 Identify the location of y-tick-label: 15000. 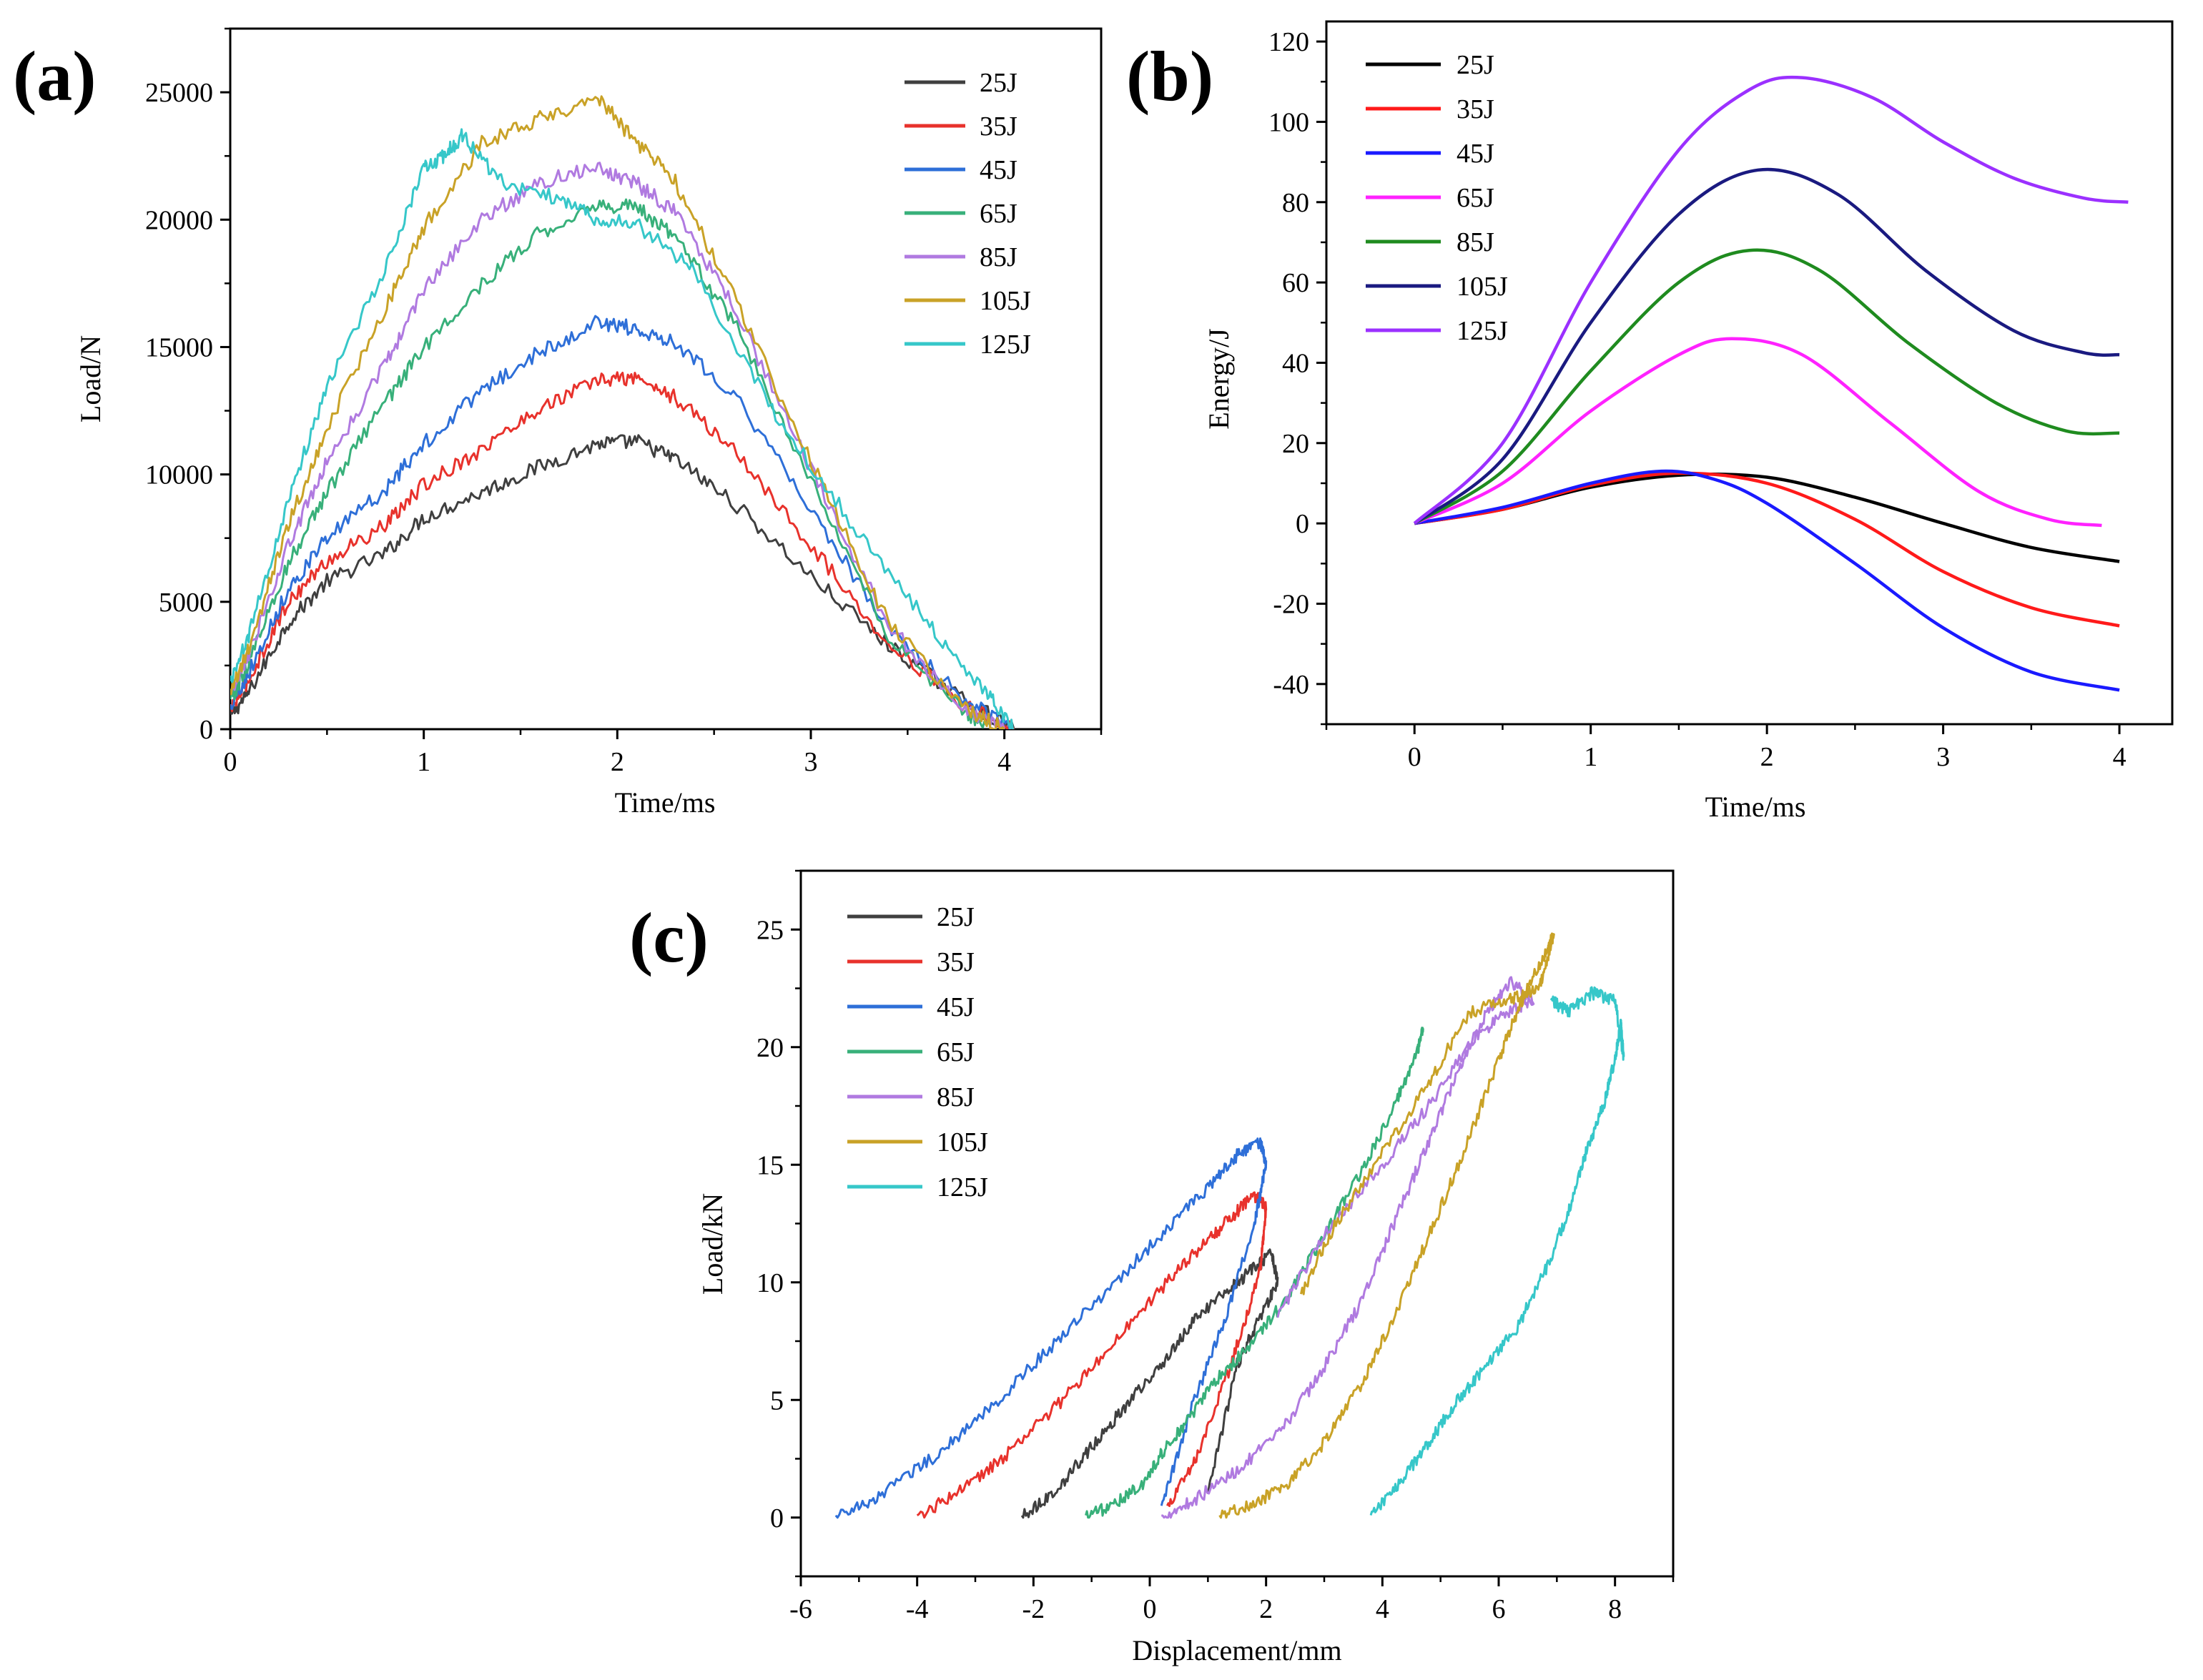
(179, 347).